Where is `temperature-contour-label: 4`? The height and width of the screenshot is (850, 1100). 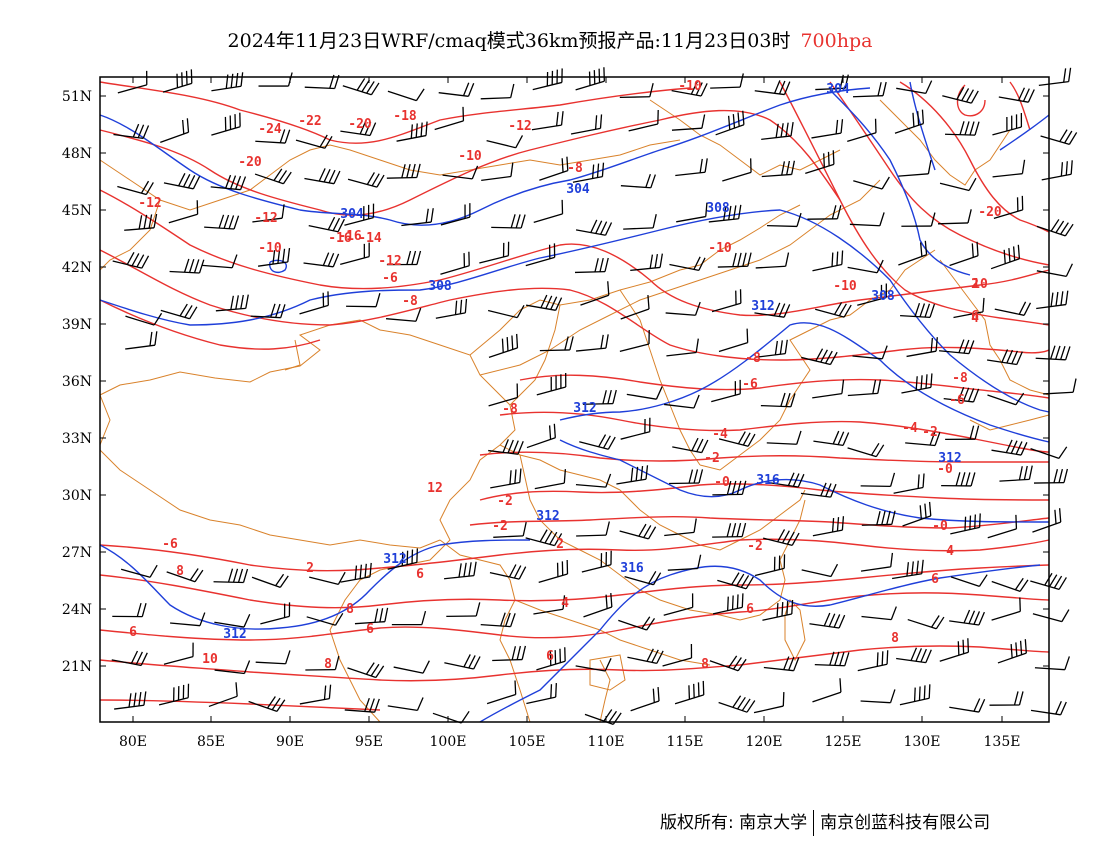
temperature-contour-label: 4 is located at coordinates (950, 551).